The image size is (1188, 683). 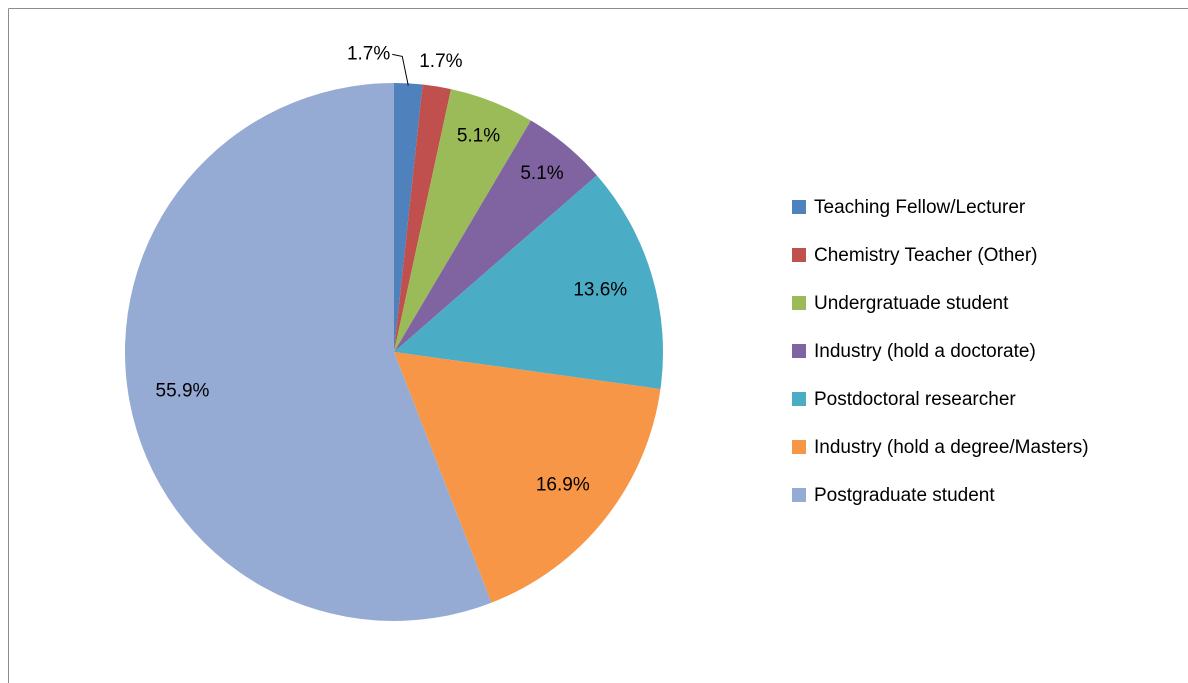 What do you see at coordinates (600, 290) in the screenshot?
I see `data-label: 13.6%` at bounding box center [600, 290].